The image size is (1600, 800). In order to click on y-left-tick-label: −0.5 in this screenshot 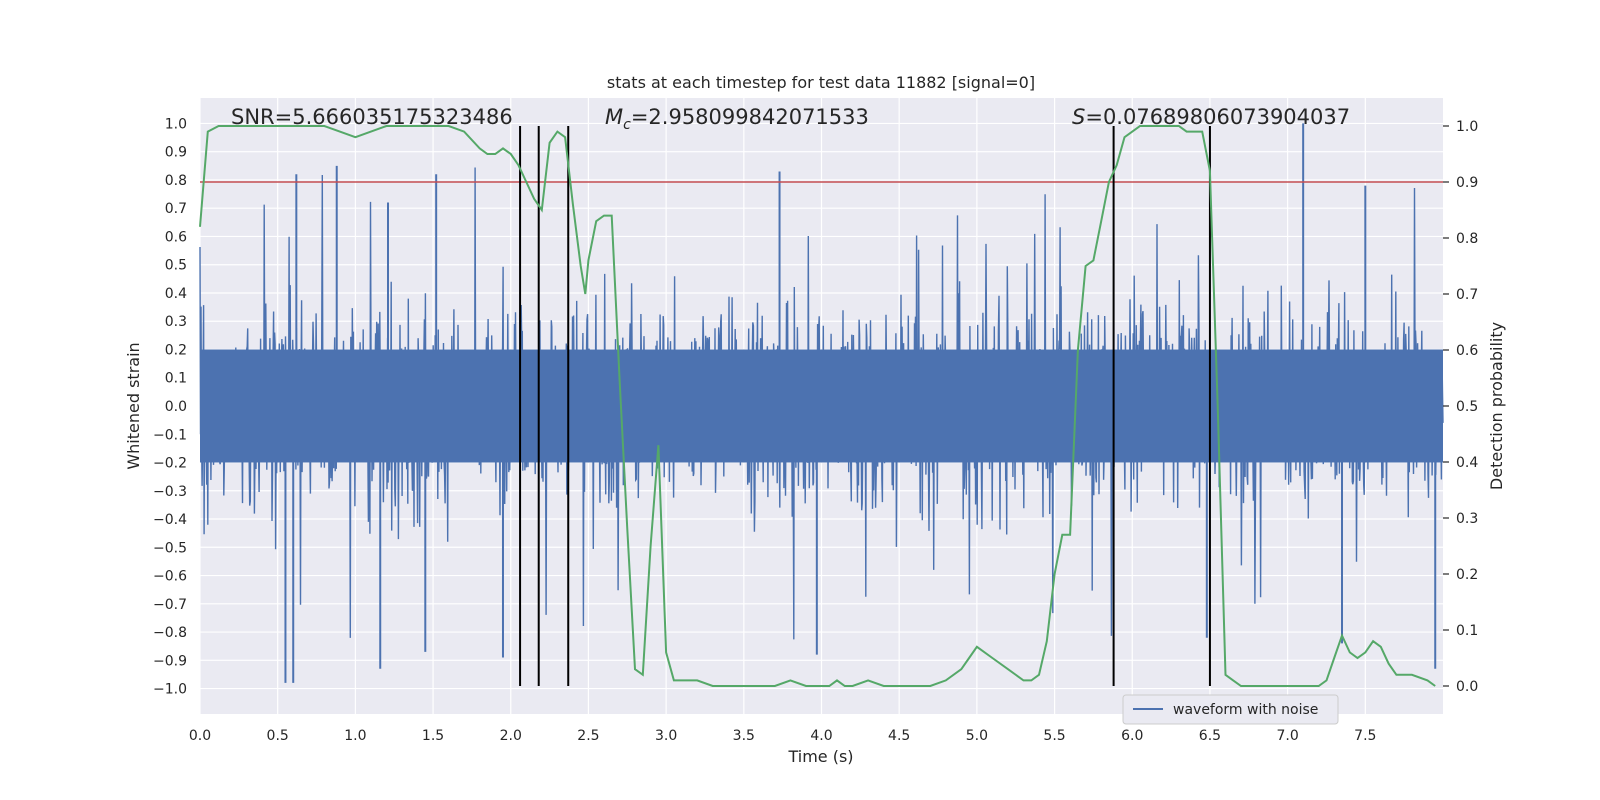, I will do `click(170, 548)`.